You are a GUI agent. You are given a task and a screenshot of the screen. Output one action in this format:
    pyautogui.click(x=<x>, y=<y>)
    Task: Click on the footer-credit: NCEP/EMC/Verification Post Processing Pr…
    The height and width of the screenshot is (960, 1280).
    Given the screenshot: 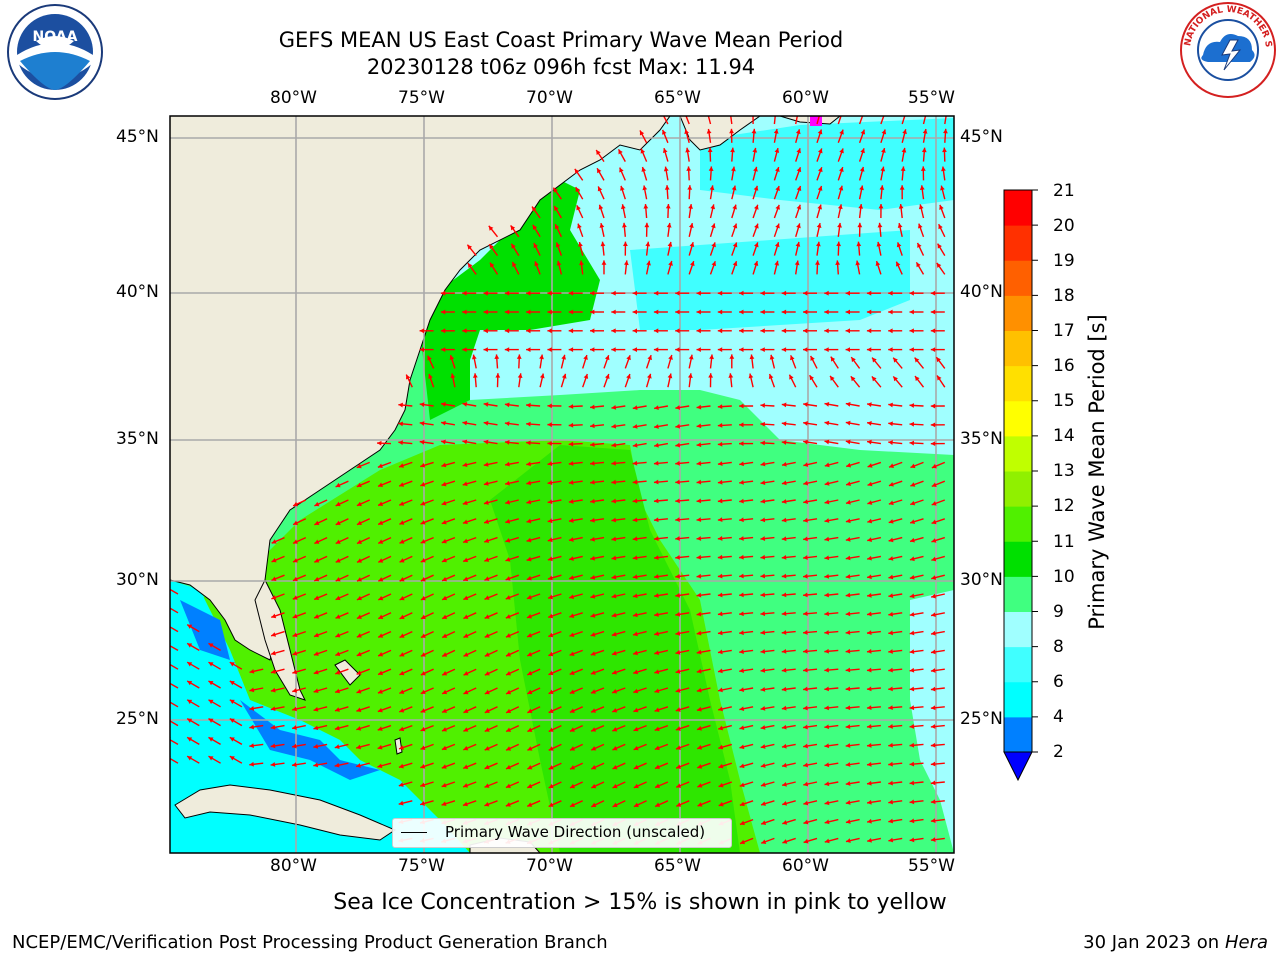 What is the action you would take?
    pyautogui.click(x=310, y=942)
    